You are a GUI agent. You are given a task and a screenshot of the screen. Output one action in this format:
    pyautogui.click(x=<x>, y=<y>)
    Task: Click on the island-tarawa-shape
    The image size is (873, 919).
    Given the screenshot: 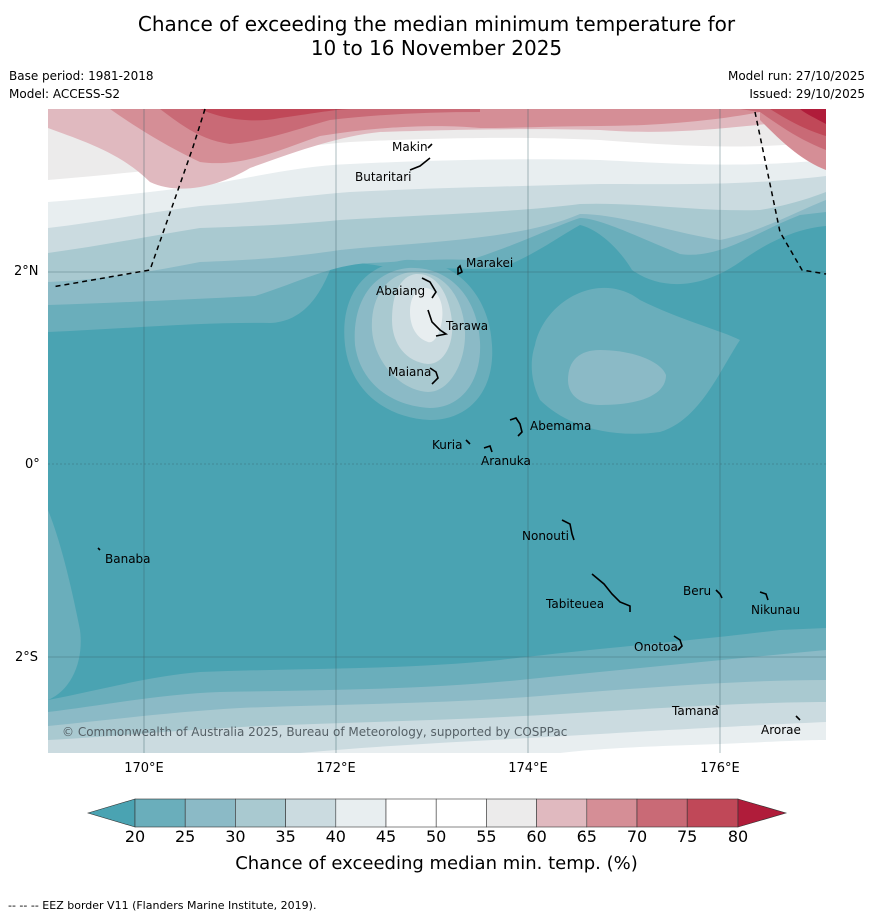 What is the action you would take?
    pyautogui.click(x=438, y=323)
    